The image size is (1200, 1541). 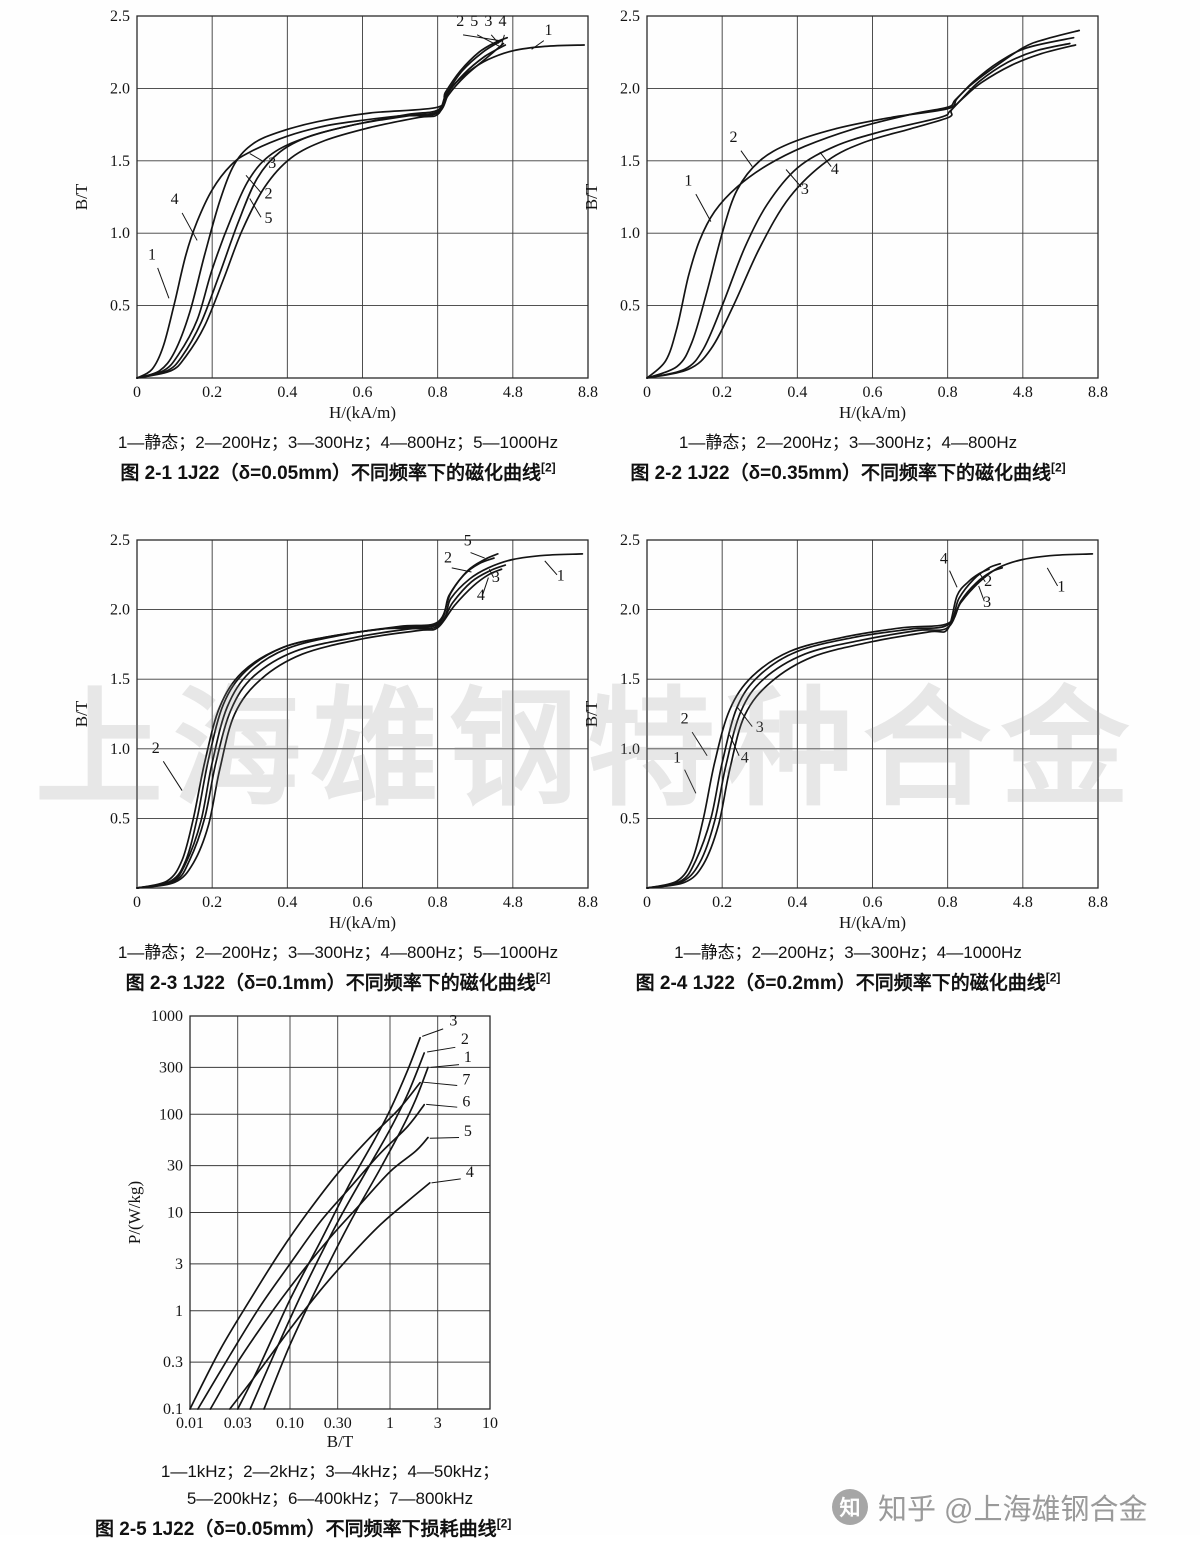 What do you see at coordinates (466, 1101) in the screenshot?
I see `curve-number-label: 6` at bounding box center [466, 1101].